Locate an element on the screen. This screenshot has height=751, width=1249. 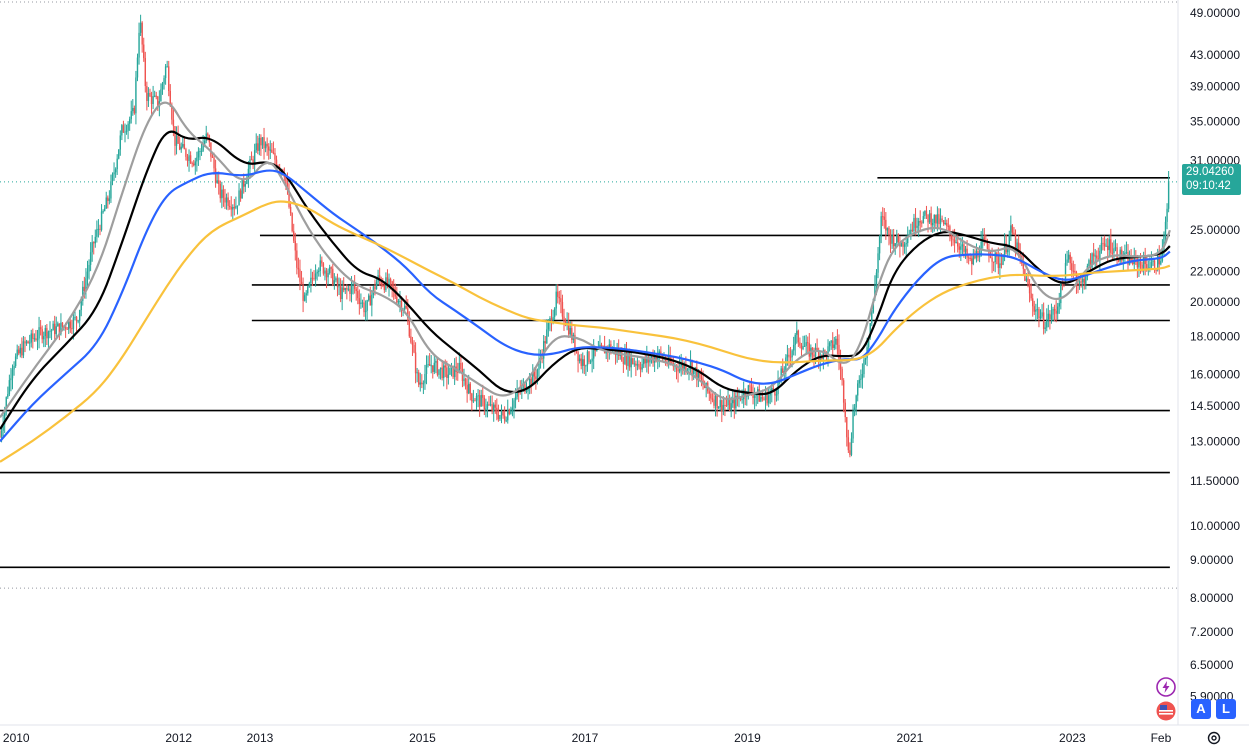
x-tick-label: 2013 is located at coordinates (260, 738).